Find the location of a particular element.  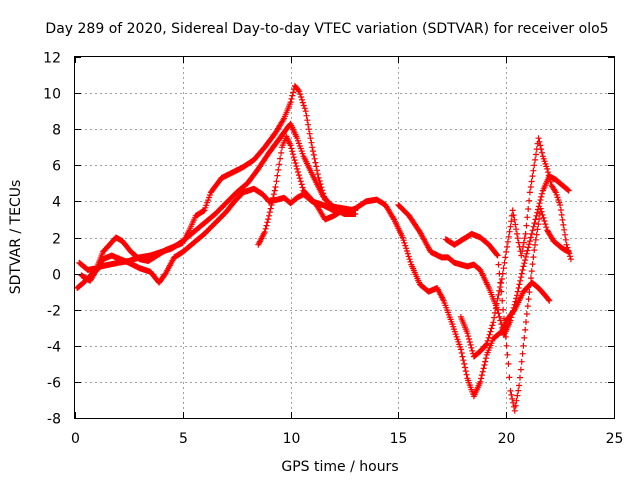

x-tick-label: 25 is located at coordinates (615, 439).